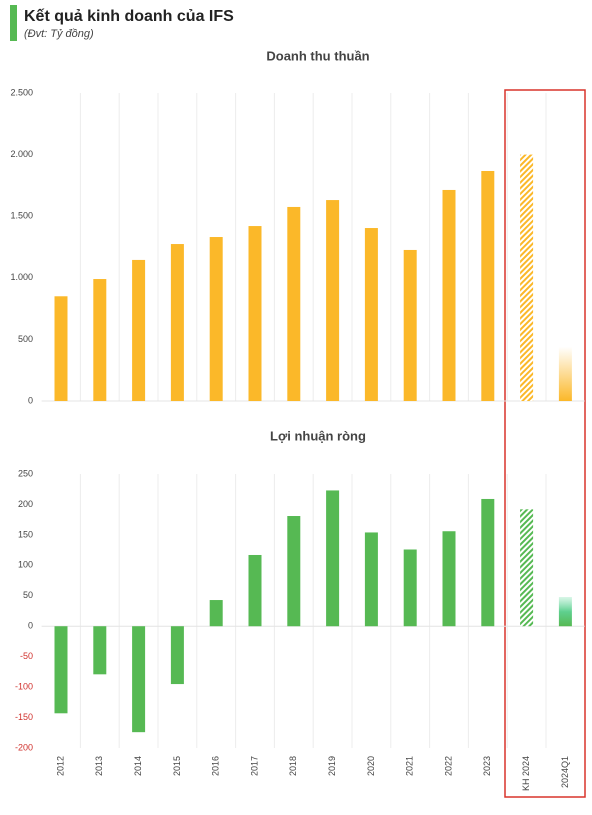 The width and height of the screenshot is (592, 815). Describe the element at coordinates (26, 656) in the screenshot. I see `y-tick-label: -50` at that location.